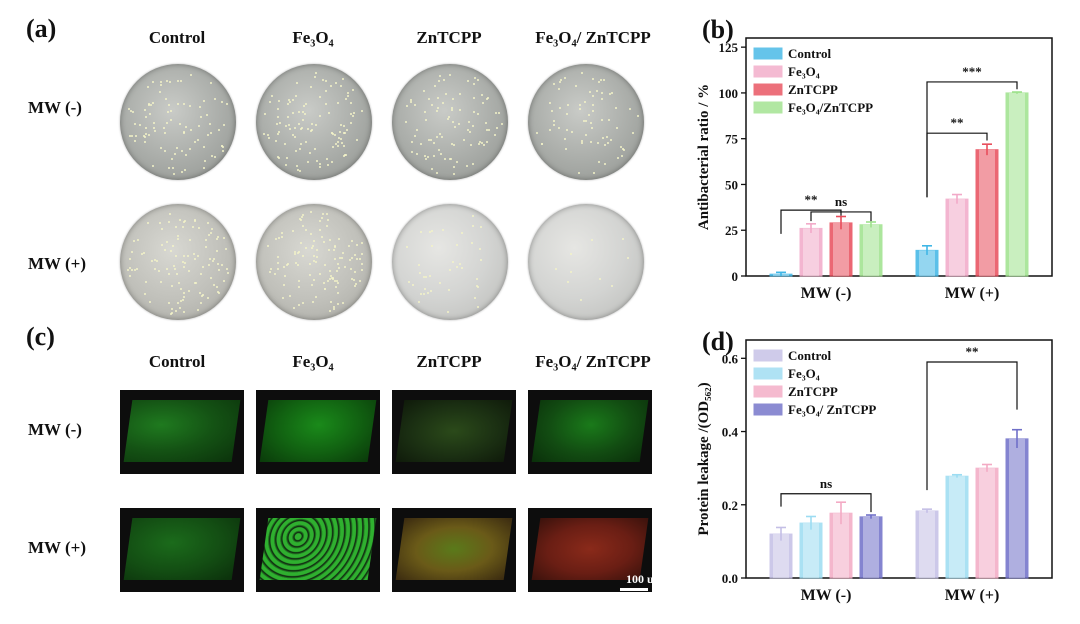  What do you see at coordinates (813, 89) in the screenshot?
I see `legend-label: ZnTCPP` at bounding box center [813, 89].